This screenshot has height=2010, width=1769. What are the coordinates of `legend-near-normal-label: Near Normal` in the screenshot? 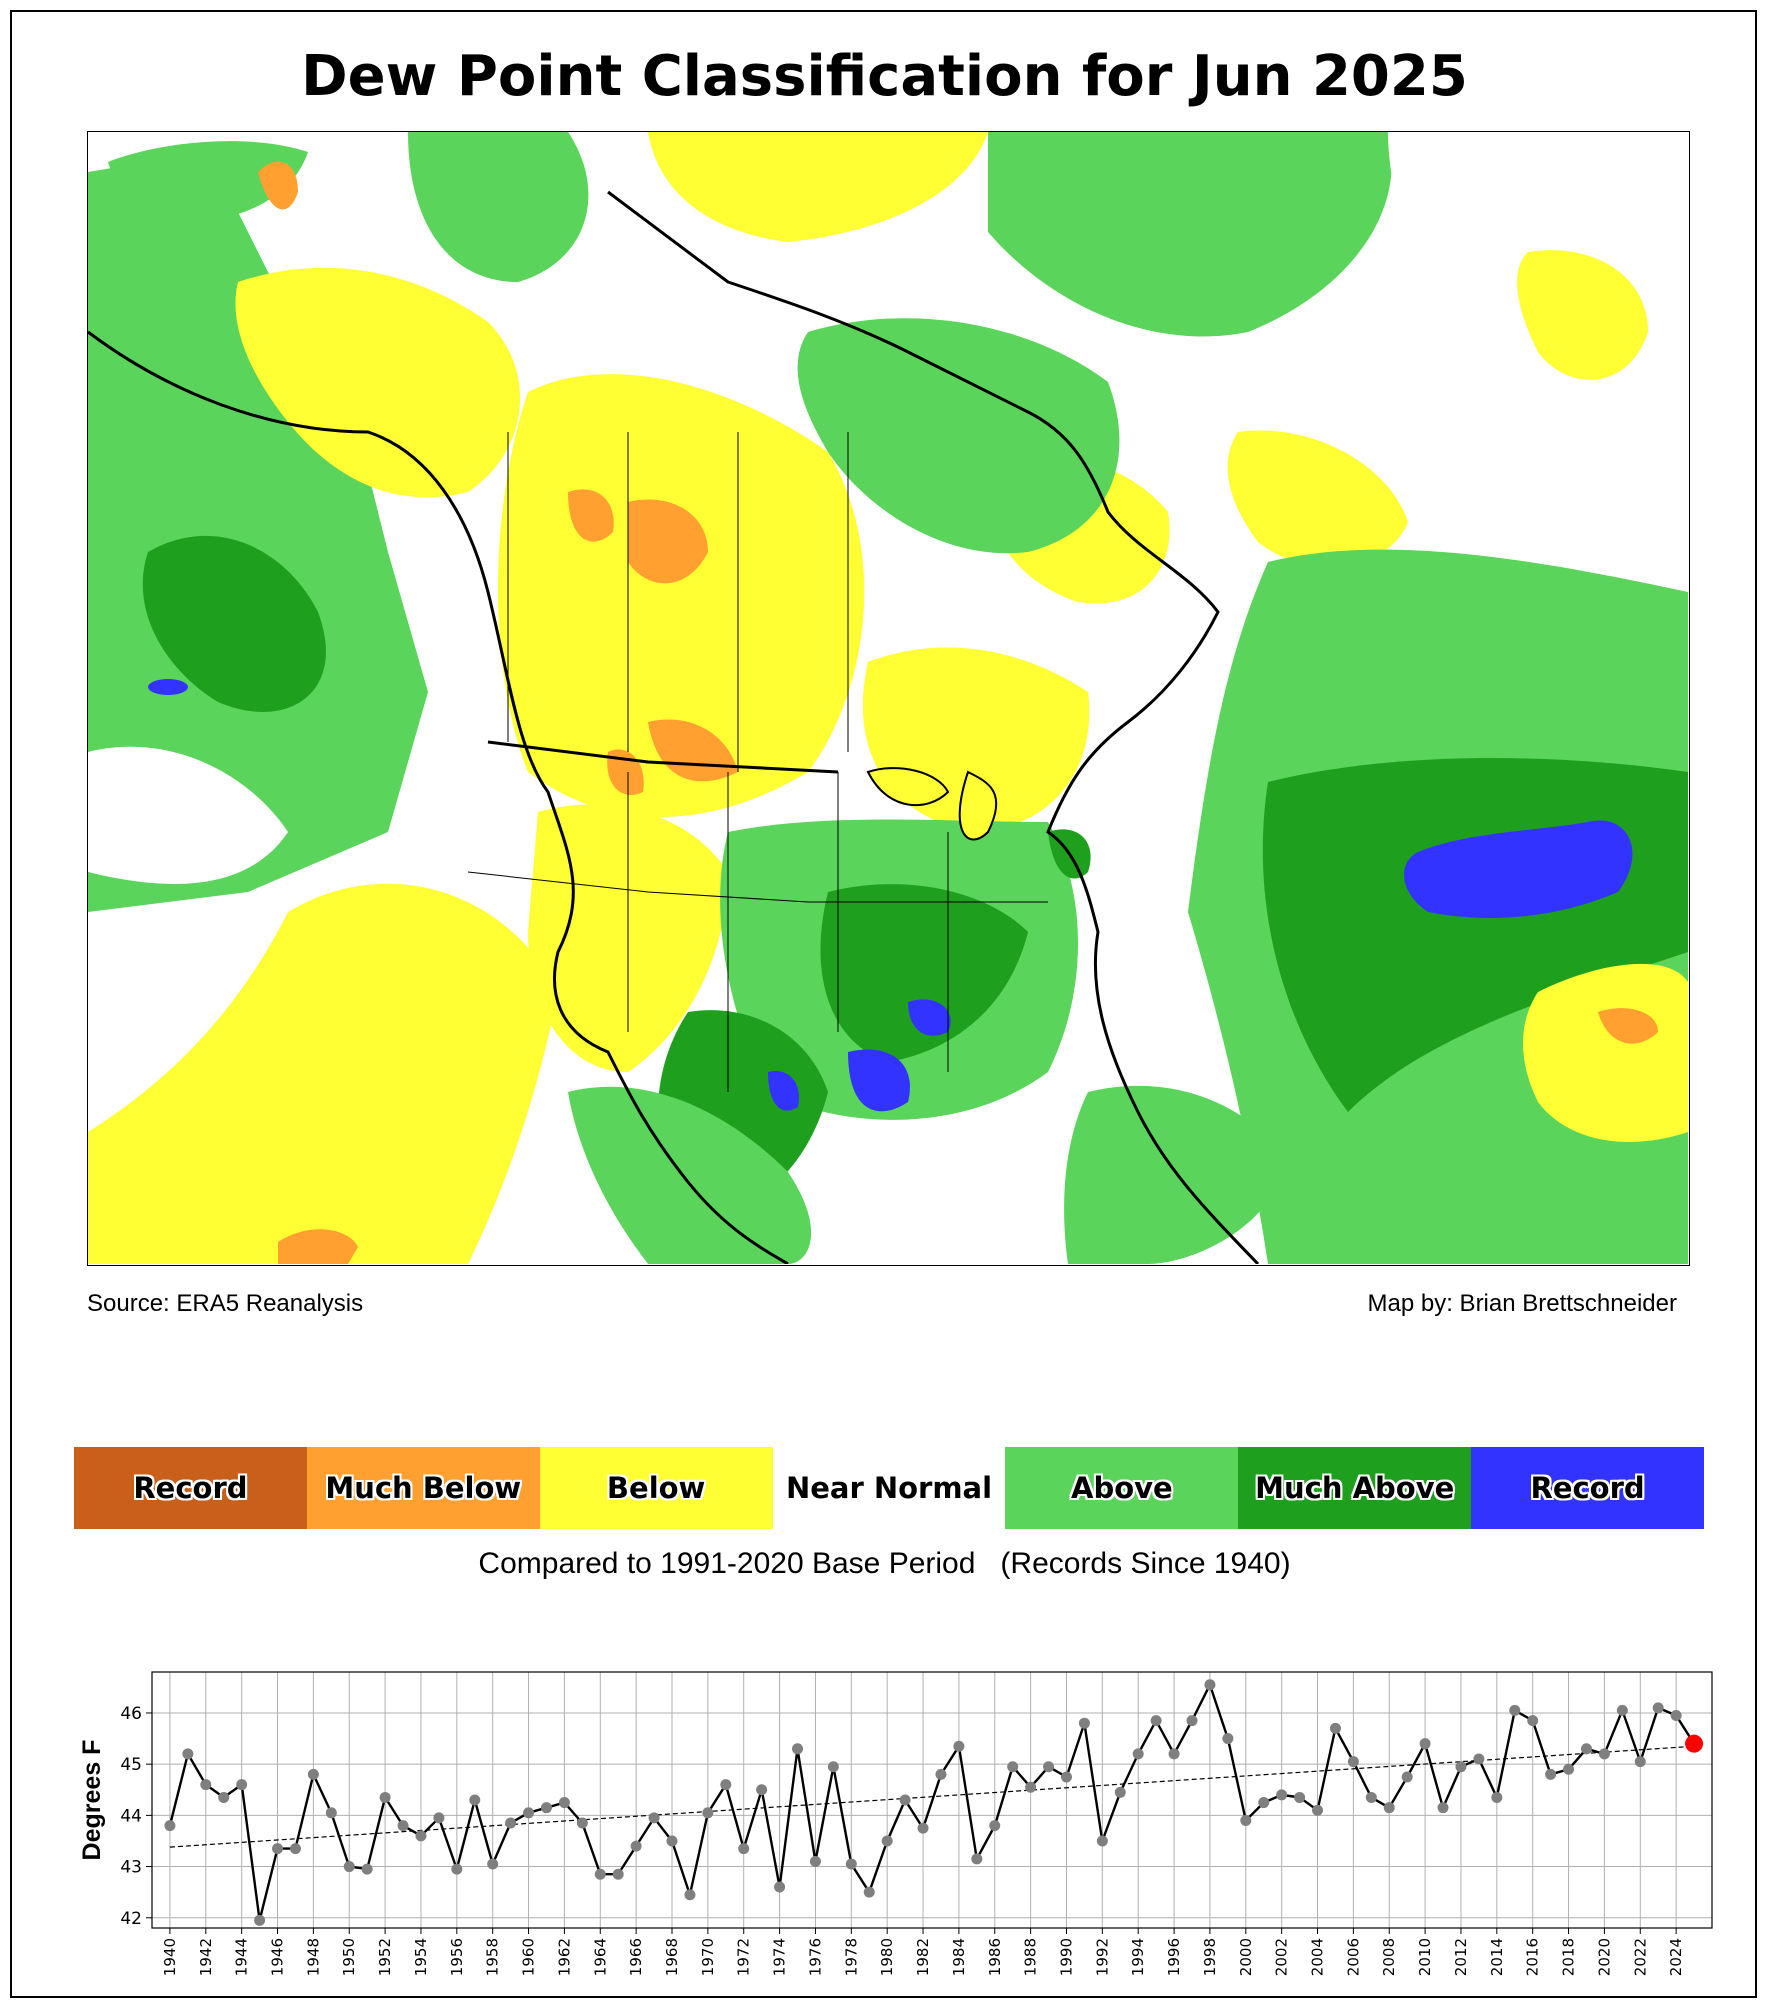 It's located at (889, 1488).